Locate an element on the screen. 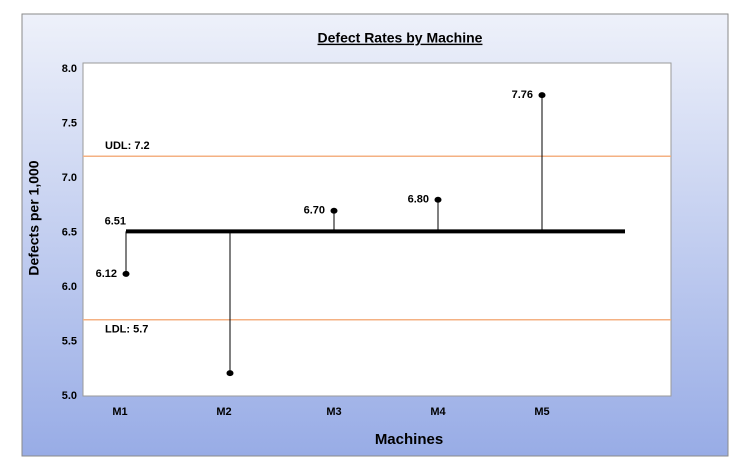 This screenshot has width=737, height=462. y-tick-label: 7.5 is located at coordinates (69, 123).